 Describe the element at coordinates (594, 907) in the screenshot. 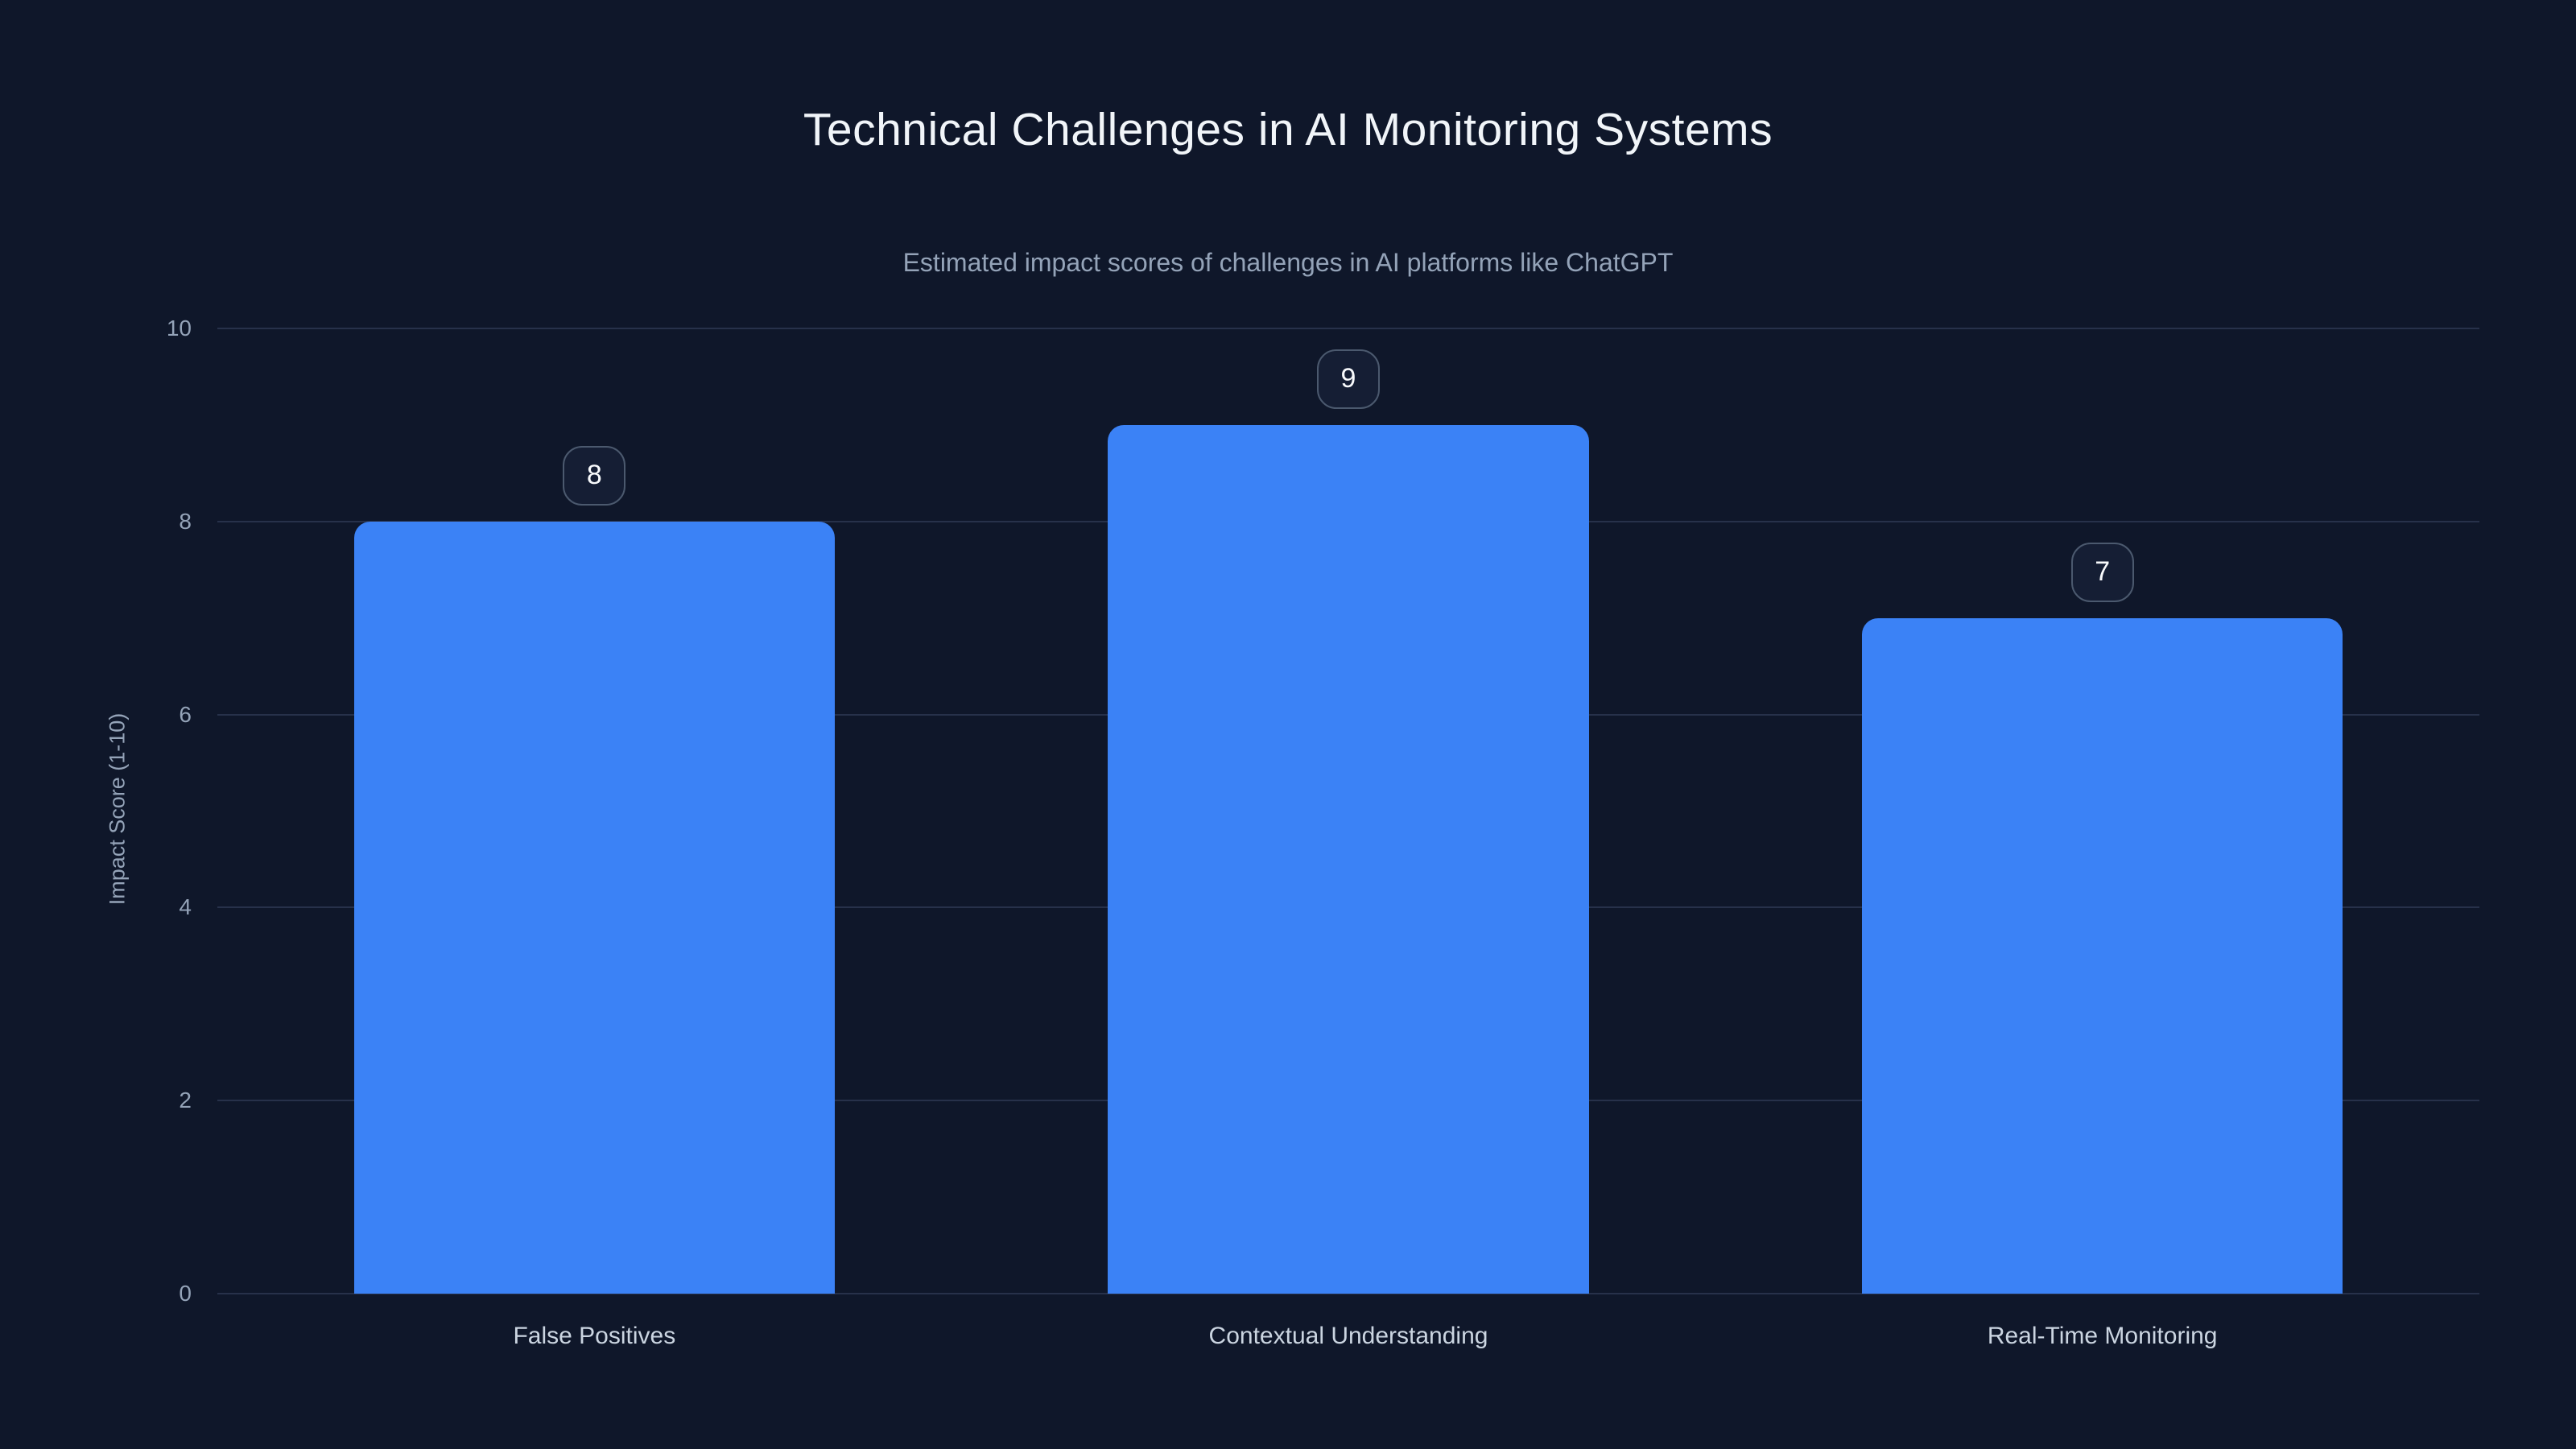

I see `bar-false-positives` at that location.